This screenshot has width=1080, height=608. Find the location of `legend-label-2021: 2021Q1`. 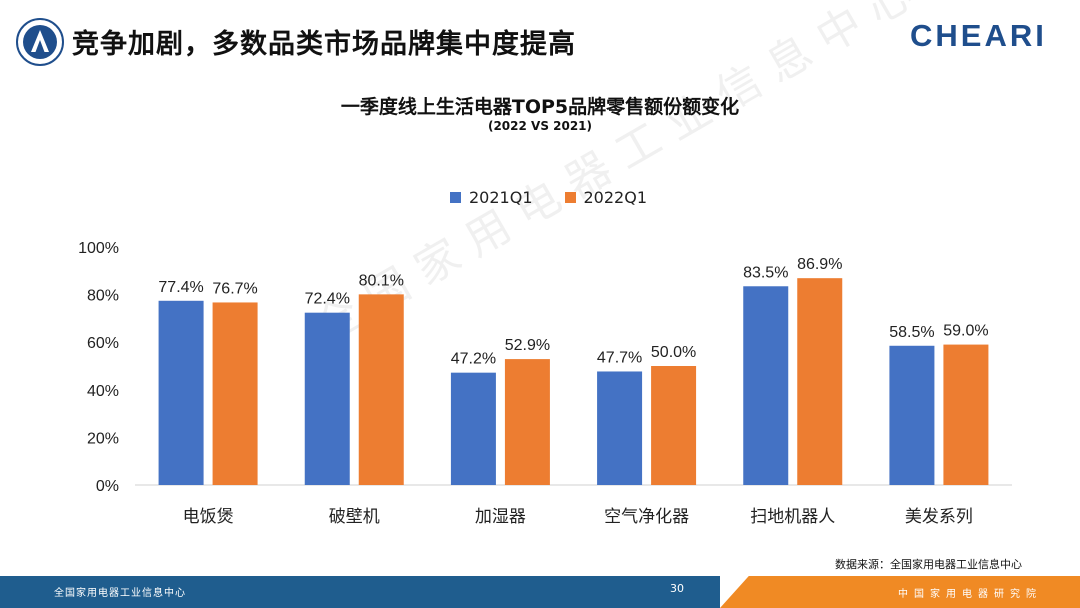

legend-label-2021: 2021Q1 is located at coordinates (501, 197).